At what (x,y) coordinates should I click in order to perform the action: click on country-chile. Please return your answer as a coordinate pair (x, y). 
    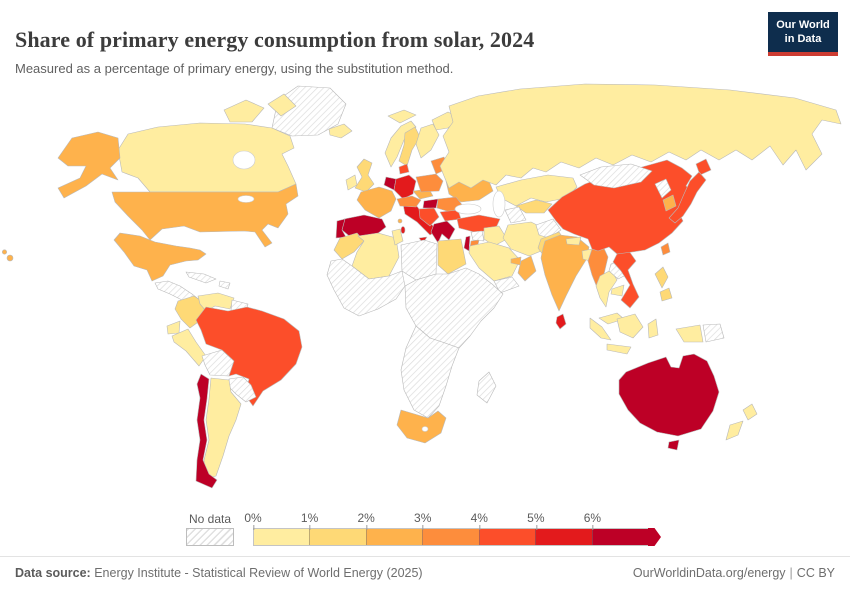
    Looking at the image, I should click on (206, 431).